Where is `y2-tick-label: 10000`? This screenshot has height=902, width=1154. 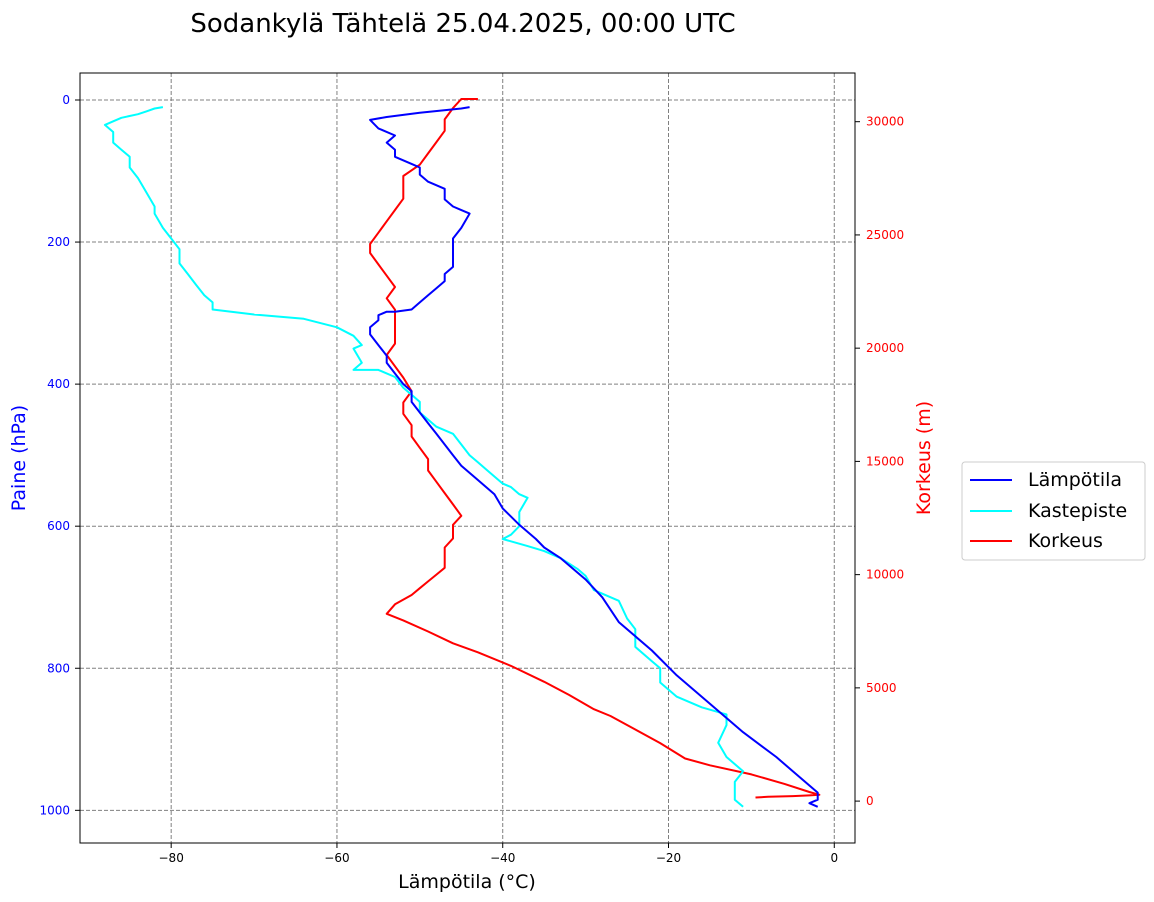
y2-tick-label: 10000 is located at coordinates (885, 575).